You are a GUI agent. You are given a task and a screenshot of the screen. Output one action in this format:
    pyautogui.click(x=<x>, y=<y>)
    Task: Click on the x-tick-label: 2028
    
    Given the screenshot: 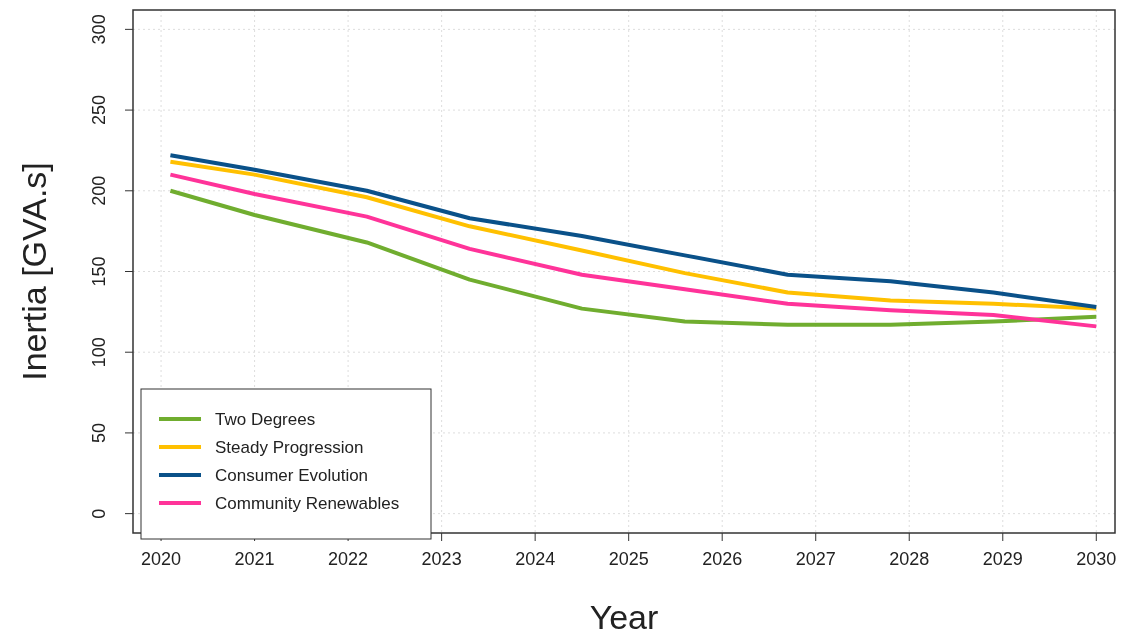 What is the action you would take?
    pyautogui.click(x=909, y=559)
    